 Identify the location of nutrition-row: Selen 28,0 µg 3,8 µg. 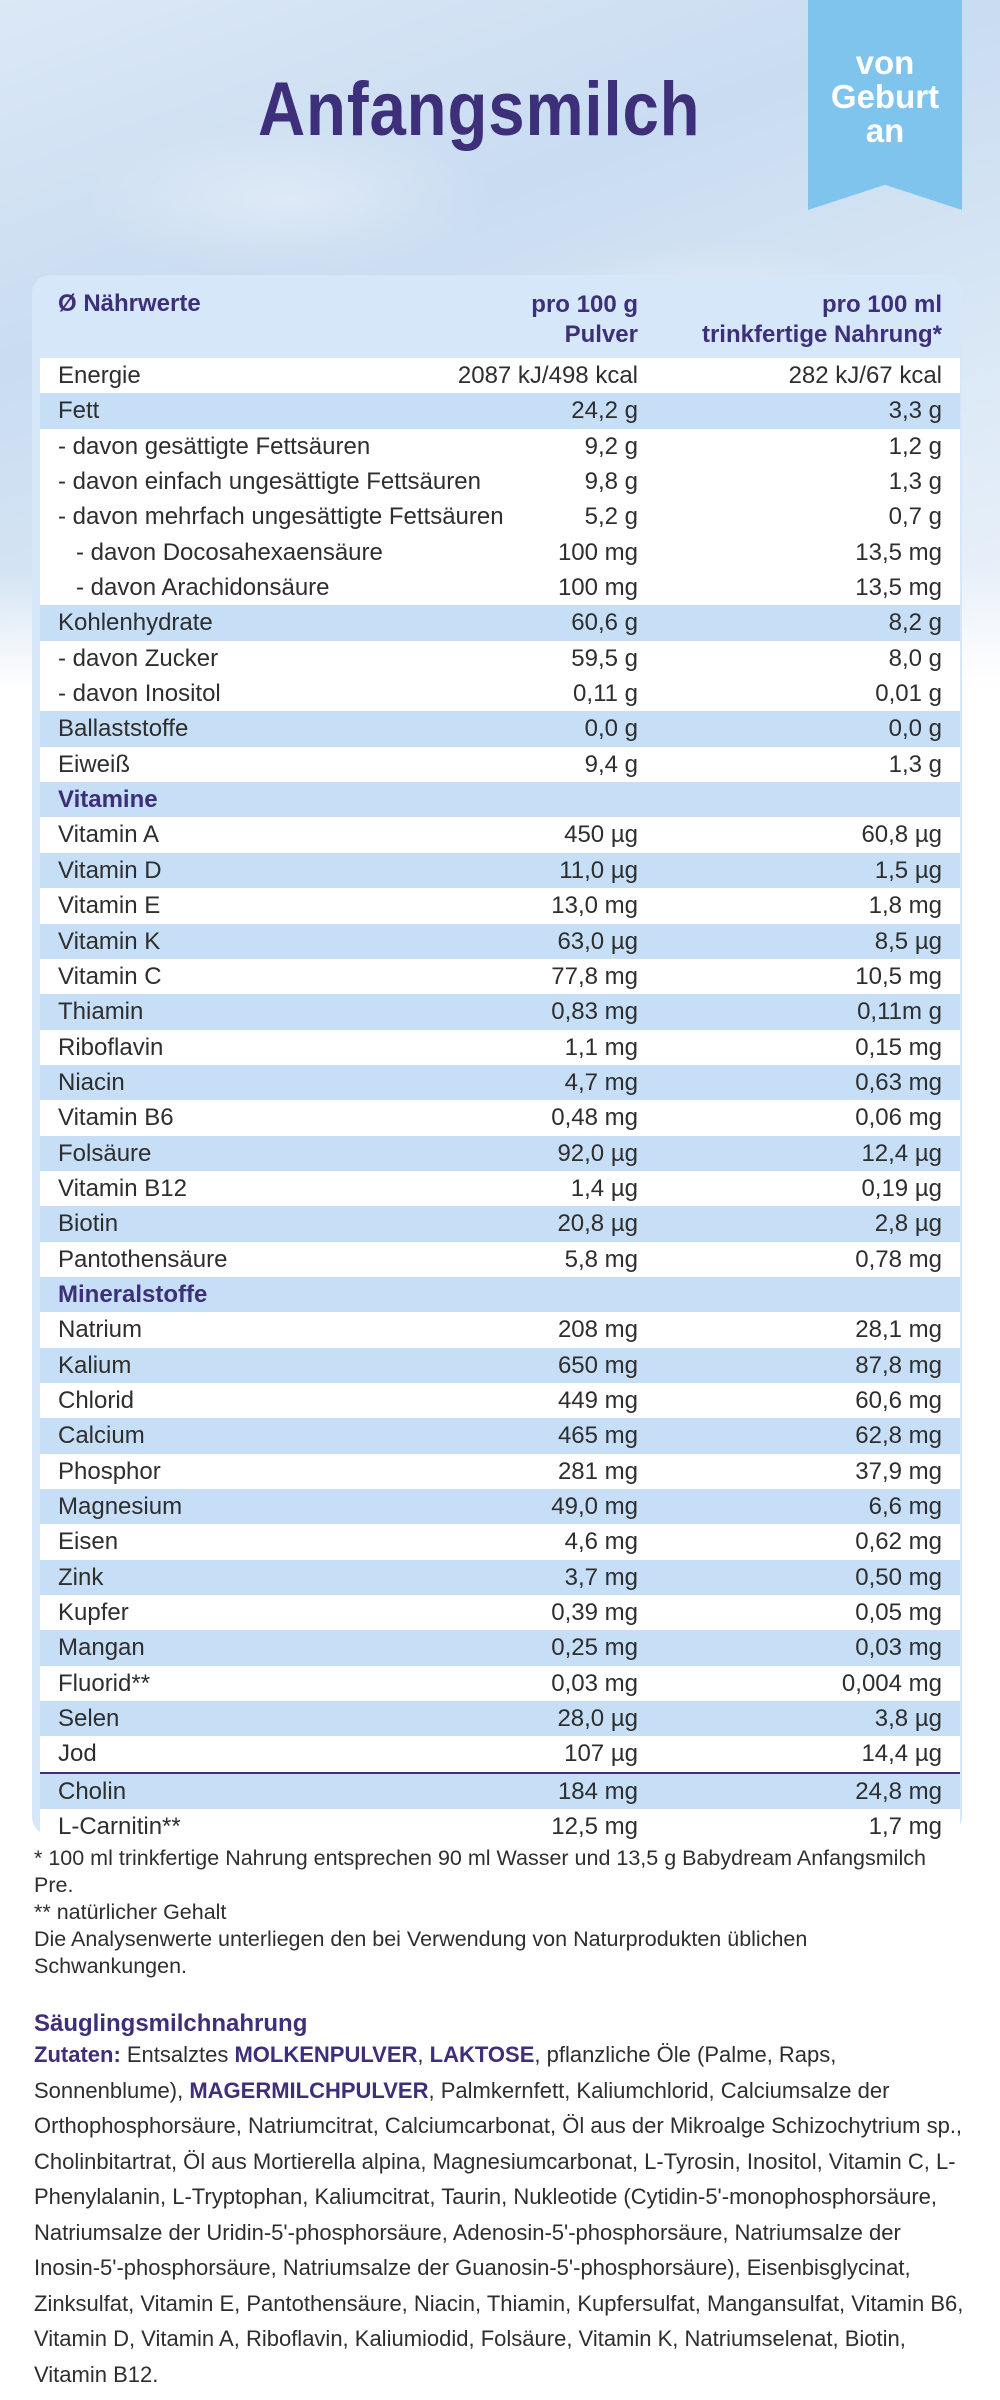
(500, 1719).